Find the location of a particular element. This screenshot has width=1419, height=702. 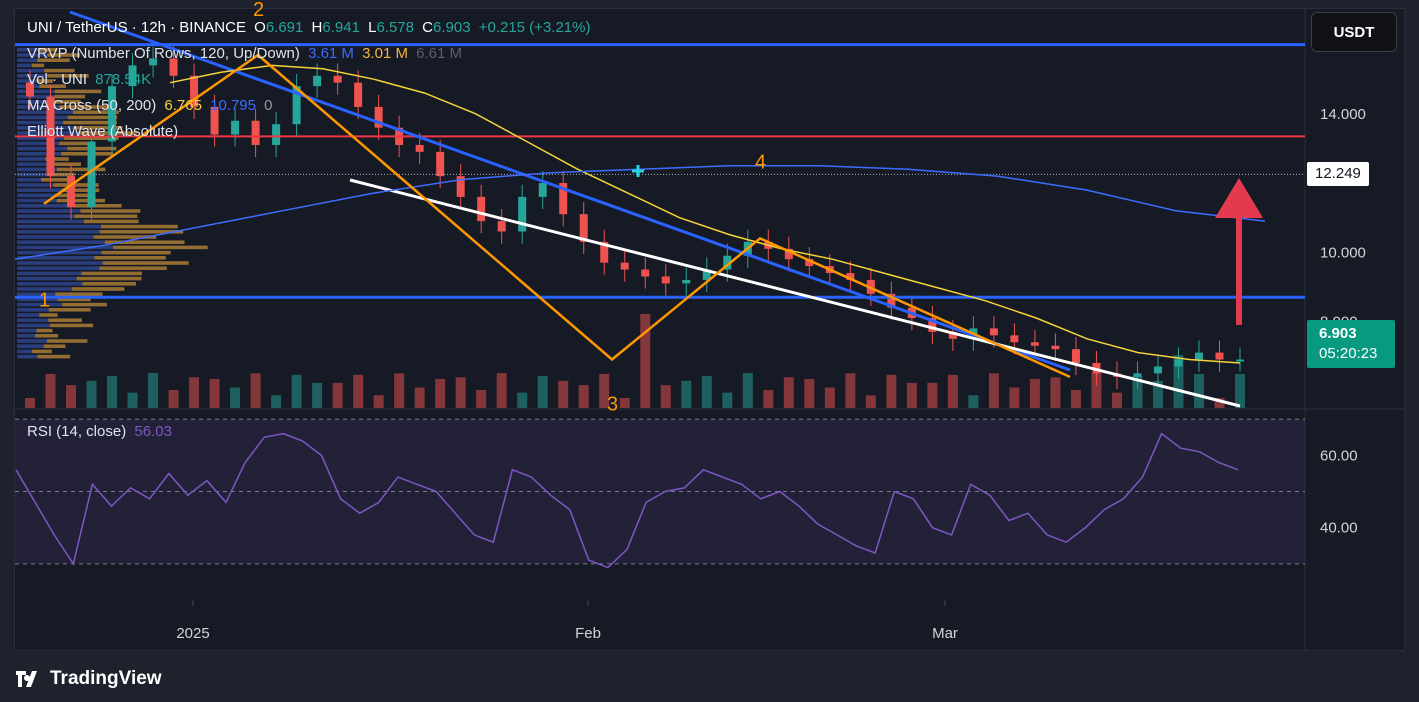

rsi-label: RSI (14, close) is located at coordinates (77, 431).